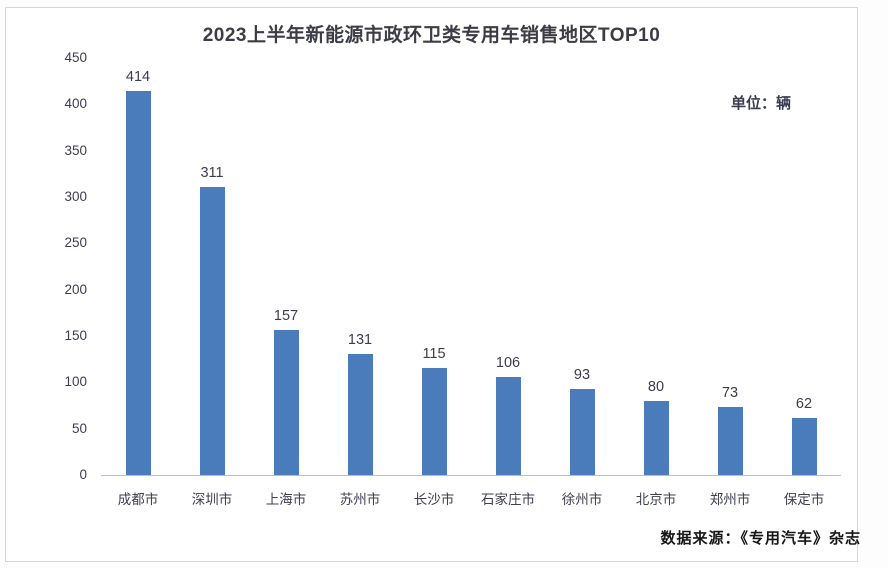 This screenshot has height=568, width=888. What do you see at coordinates (75, 243) in the screenshot?
I see `y-tick-label: 250` at bounding box center [75, 243].